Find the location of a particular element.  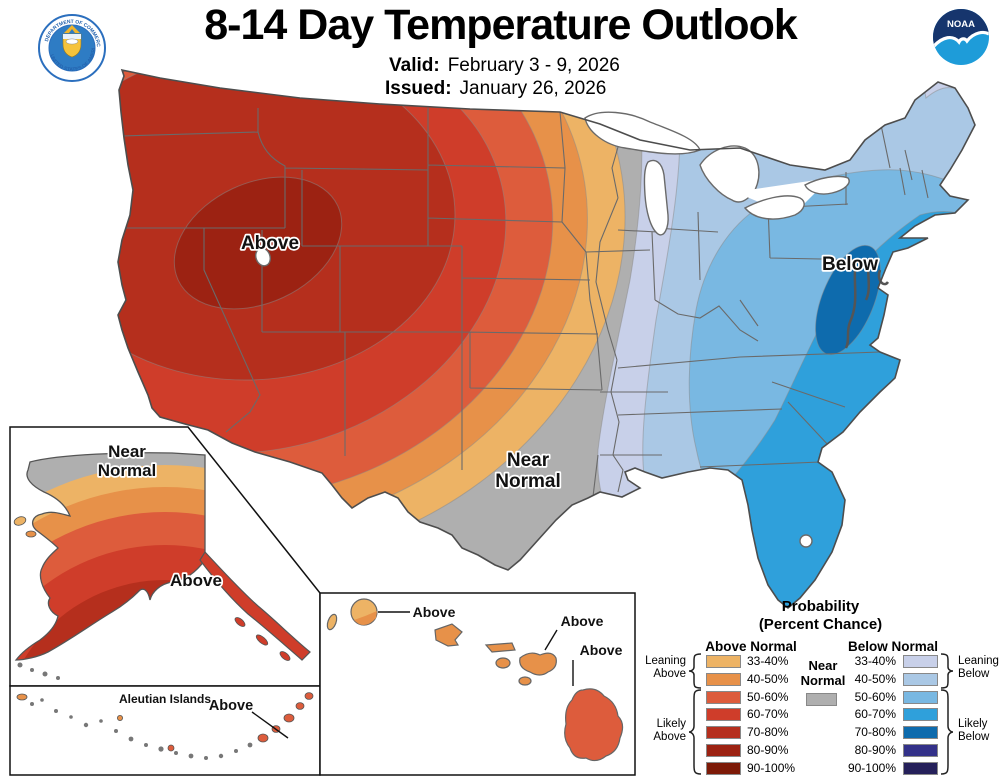

issued-value: January 26, 2026 is located at coordinates (533, 88).